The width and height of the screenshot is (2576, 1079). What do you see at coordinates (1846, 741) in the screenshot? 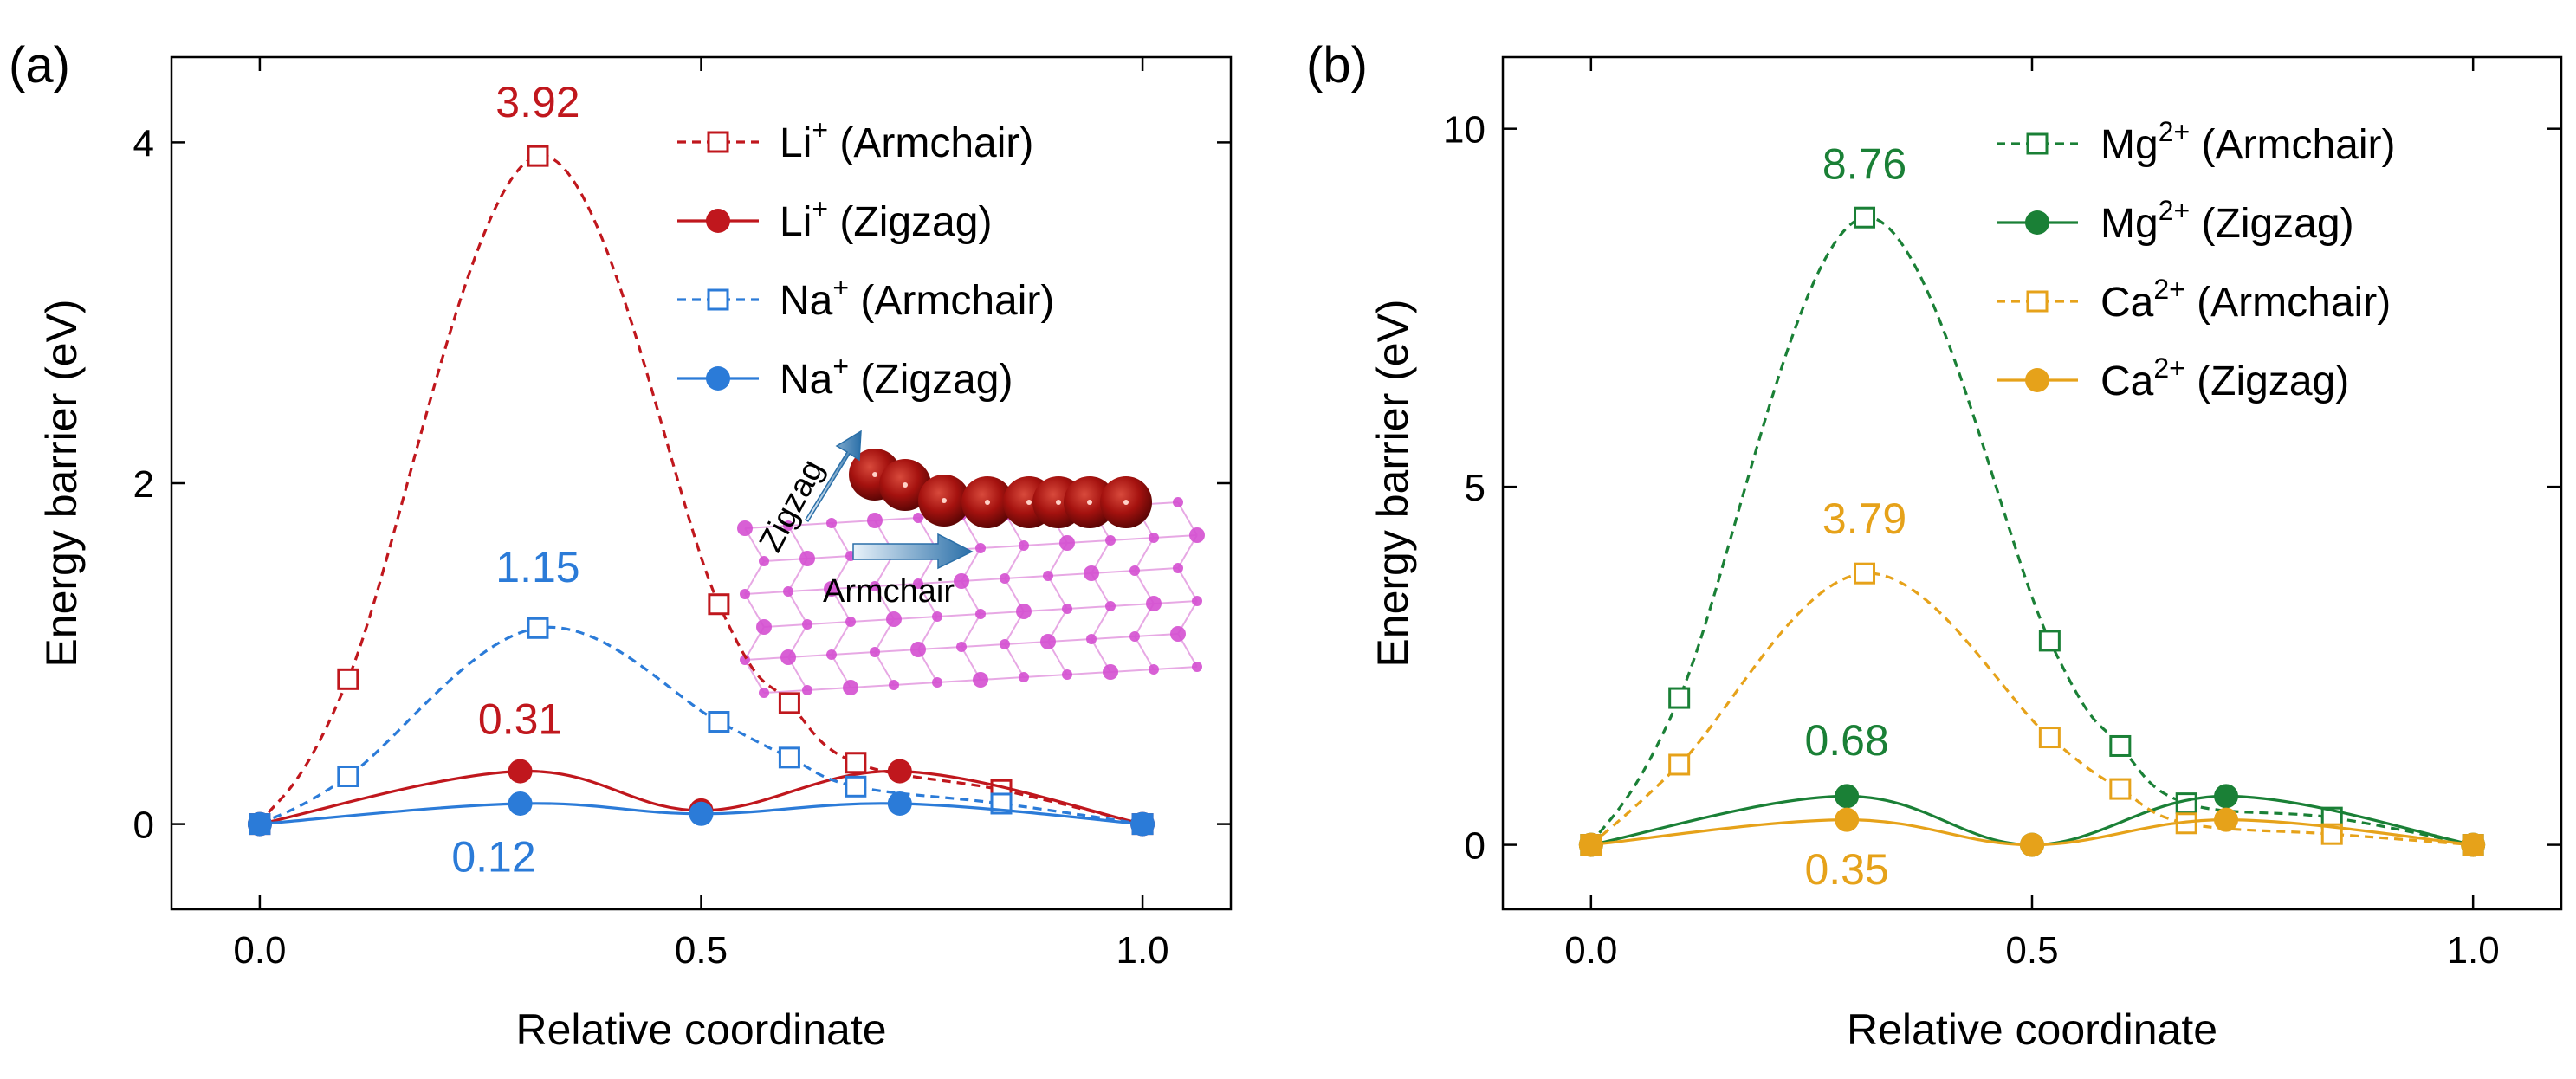
I see `data-label: 0.68` at bounding box center [1846, 741].